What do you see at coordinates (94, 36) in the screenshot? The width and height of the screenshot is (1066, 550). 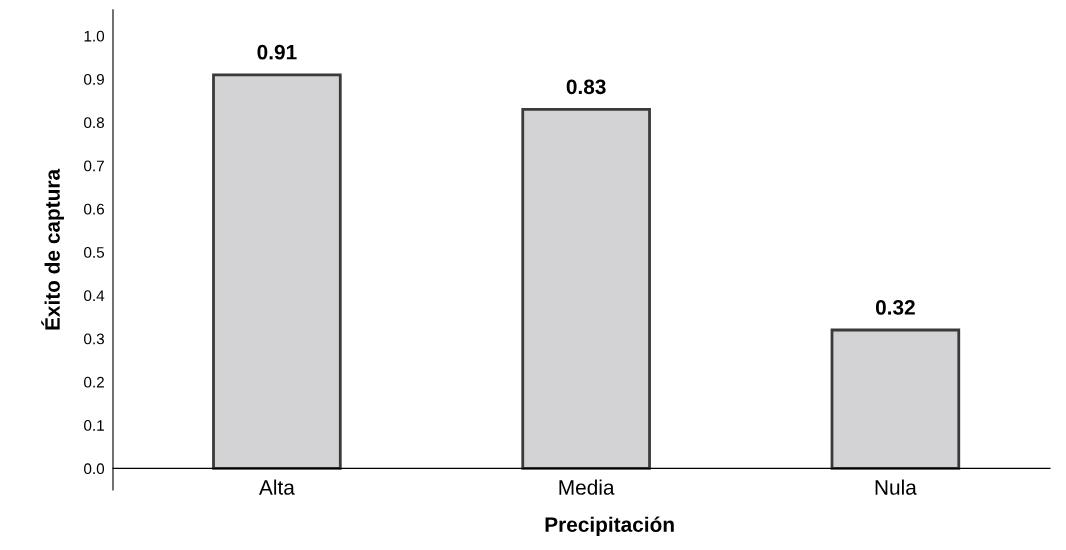 I see `y-tick-label: 1.0` at bounding box center [94, 36].